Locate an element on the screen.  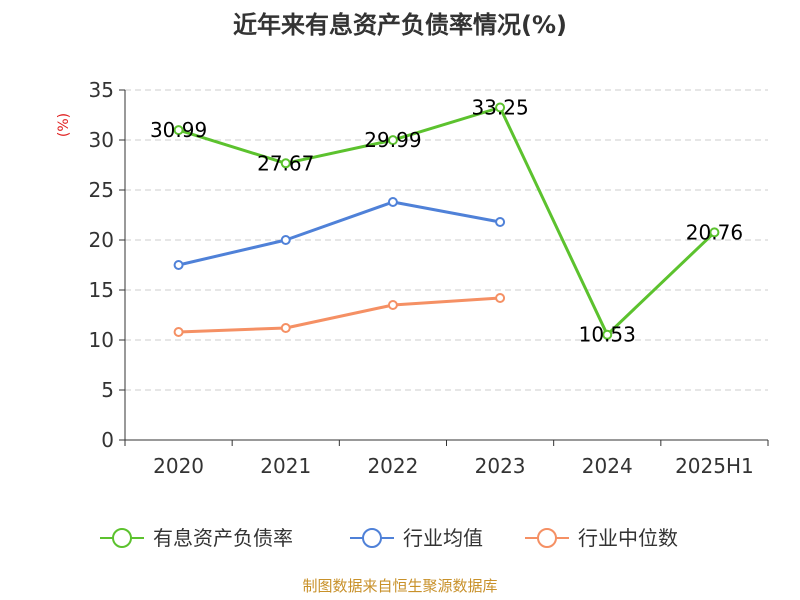
x-tick-label: 2020 is located at coordinates (178, 466).